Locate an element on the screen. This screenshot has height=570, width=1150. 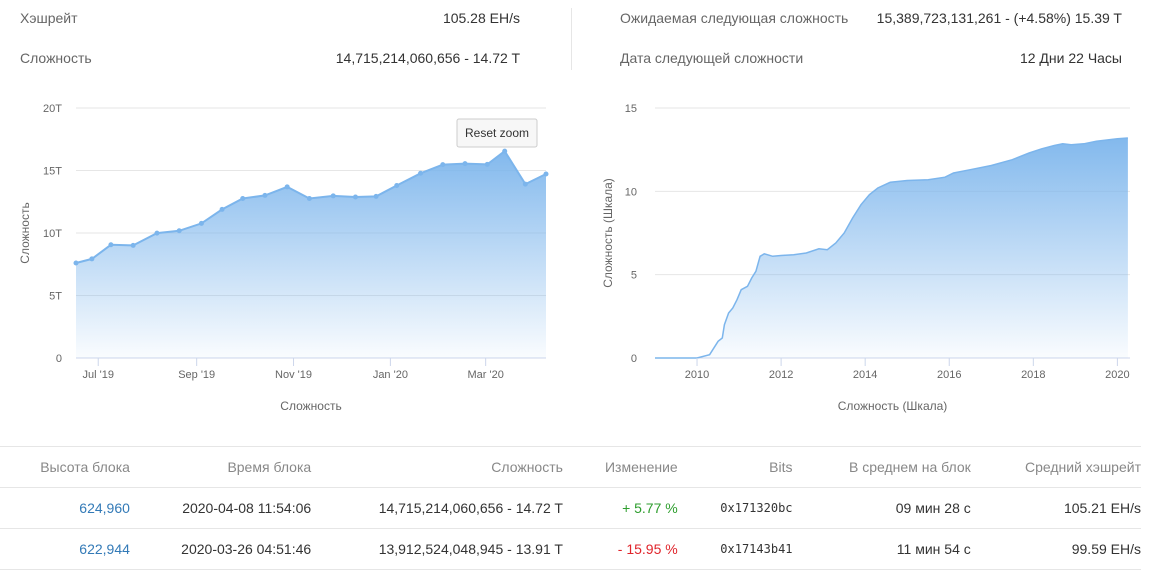
avg-hashrate-cell: 105.21 EH/s is located at coordinates (1102, 508).